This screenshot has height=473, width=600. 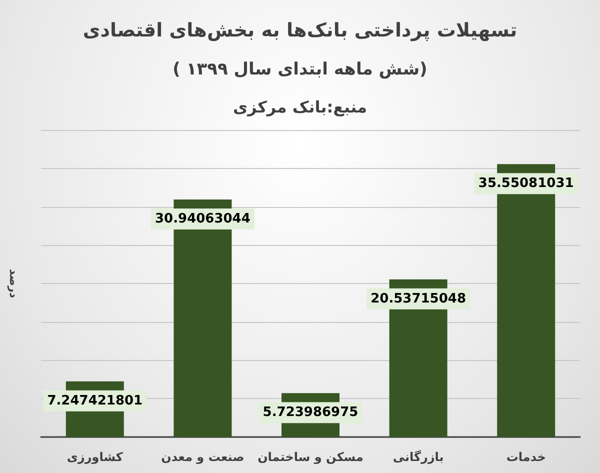 What do you see at coordinates (526, 457) in the screenshot?
I see `x-tick-label: خدمات` at bounding box center [526, 457].